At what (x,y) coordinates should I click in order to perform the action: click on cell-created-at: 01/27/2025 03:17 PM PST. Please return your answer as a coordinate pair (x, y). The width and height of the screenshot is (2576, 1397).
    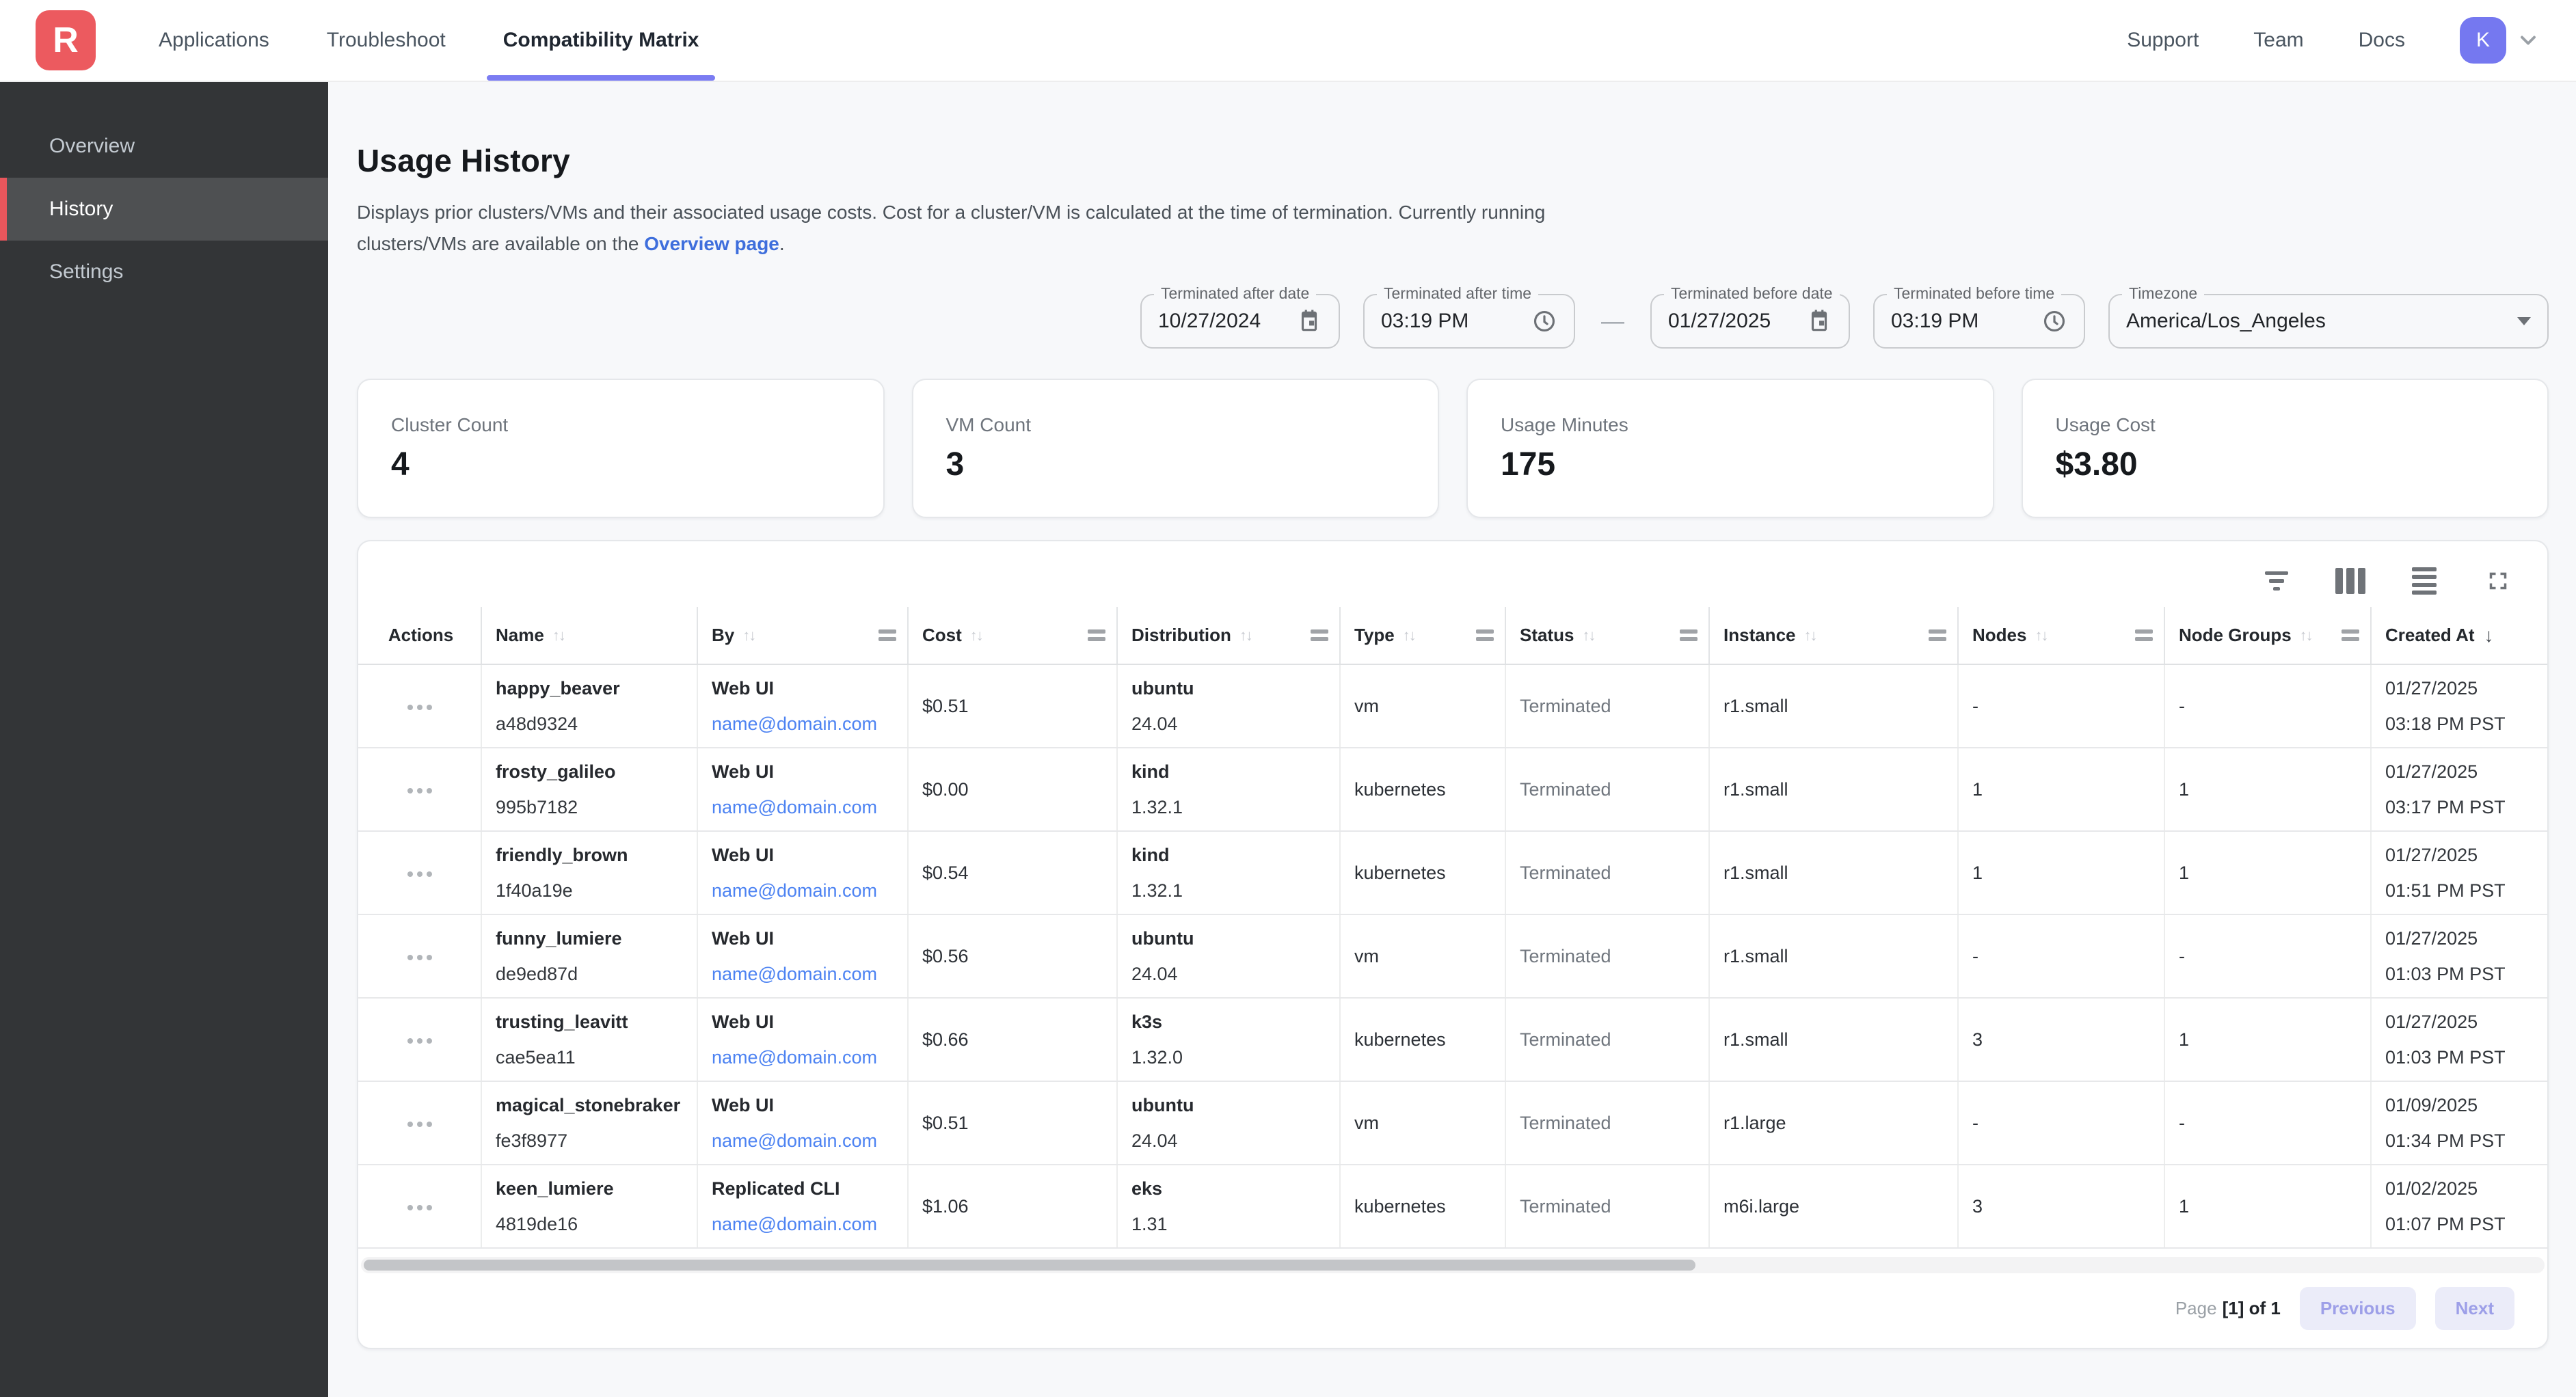
    Looking at the image, I should click on (2459, 790).